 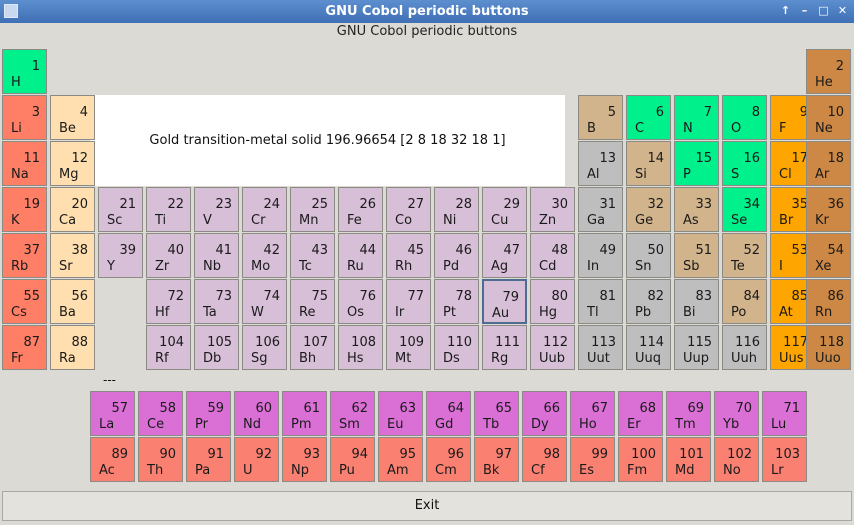 What do you see at coordinates (24, 163) in the screenshot?
I see `element-button-na: 11 Na` at bounding box center [24, 163].